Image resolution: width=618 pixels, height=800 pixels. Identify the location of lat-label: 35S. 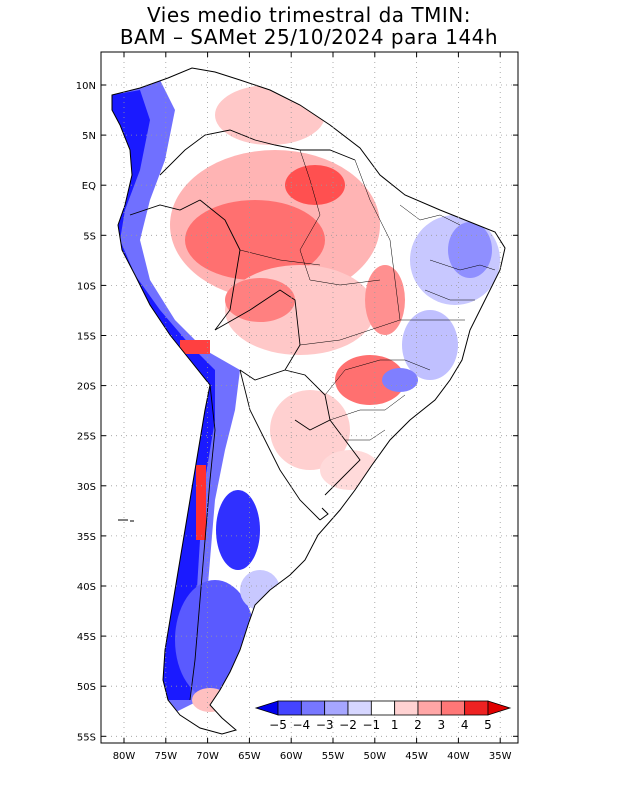
(86, 537).